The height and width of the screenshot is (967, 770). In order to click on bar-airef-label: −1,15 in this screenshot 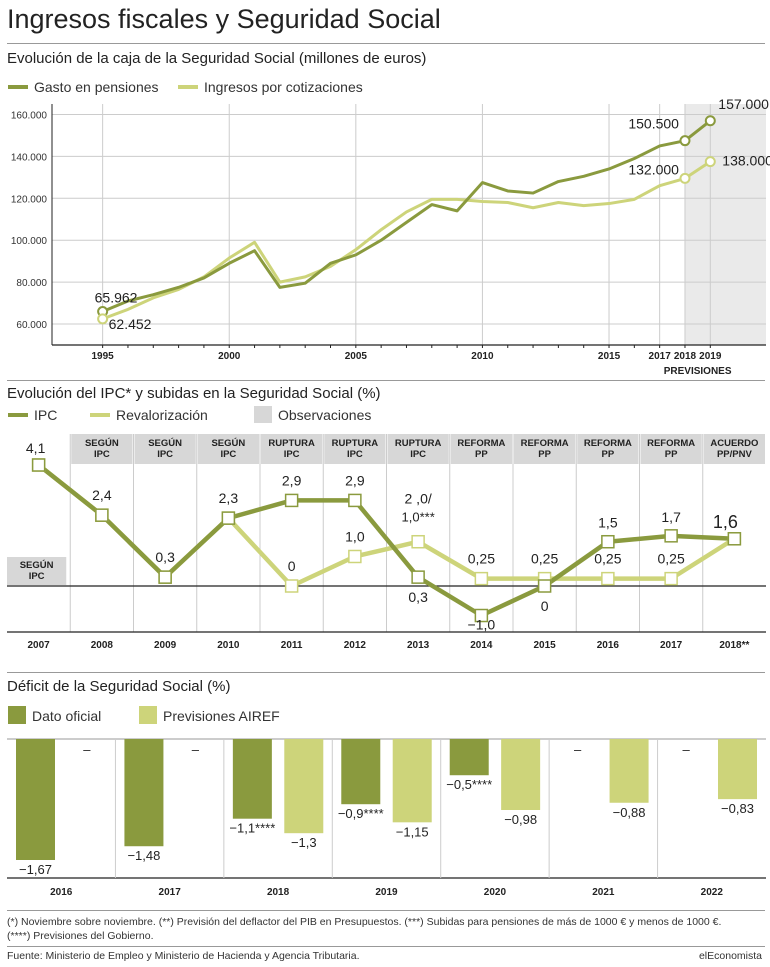, I will do `click(412, 831)`.